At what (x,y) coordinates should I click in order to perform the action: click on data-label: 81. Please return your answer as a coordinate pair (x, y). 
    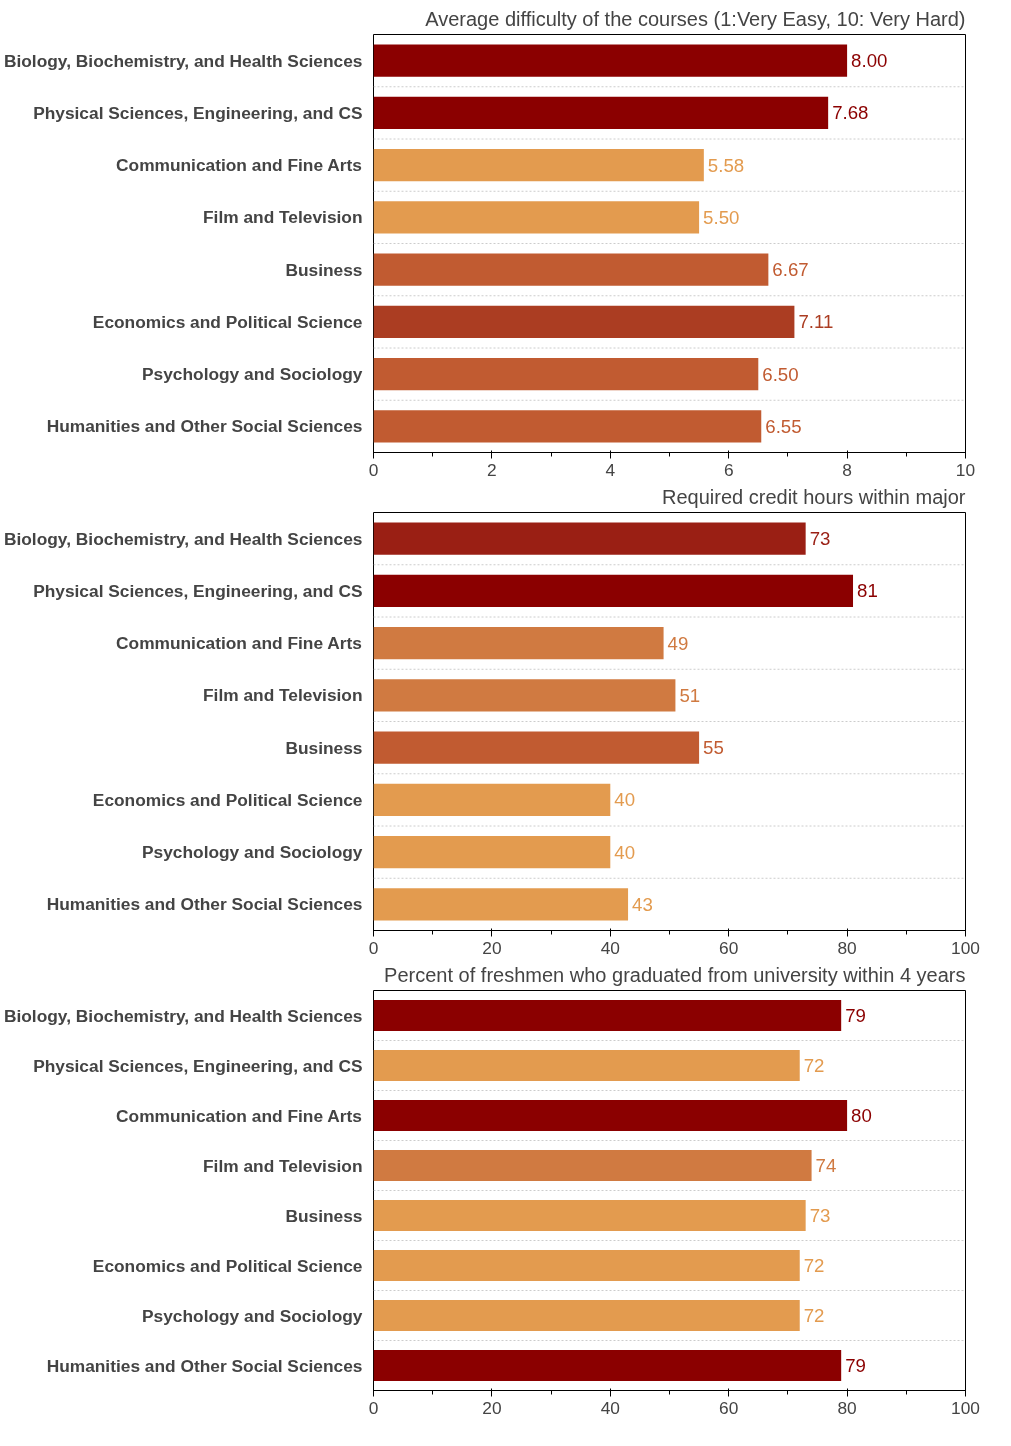
    Looking at the image, I should click on (867, 591).